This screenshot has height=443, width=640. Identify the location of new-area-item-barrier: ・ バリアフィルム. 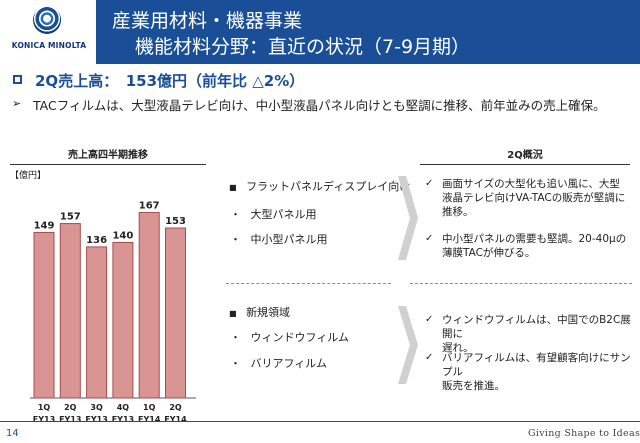
(278, 363).